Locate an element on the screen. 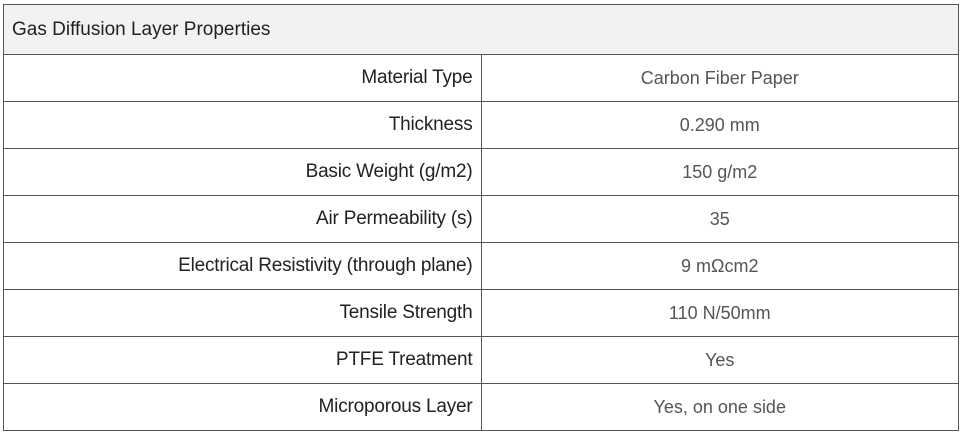 The image size is (961, 446). property-value: 35 is located at coordinates (719, 219).